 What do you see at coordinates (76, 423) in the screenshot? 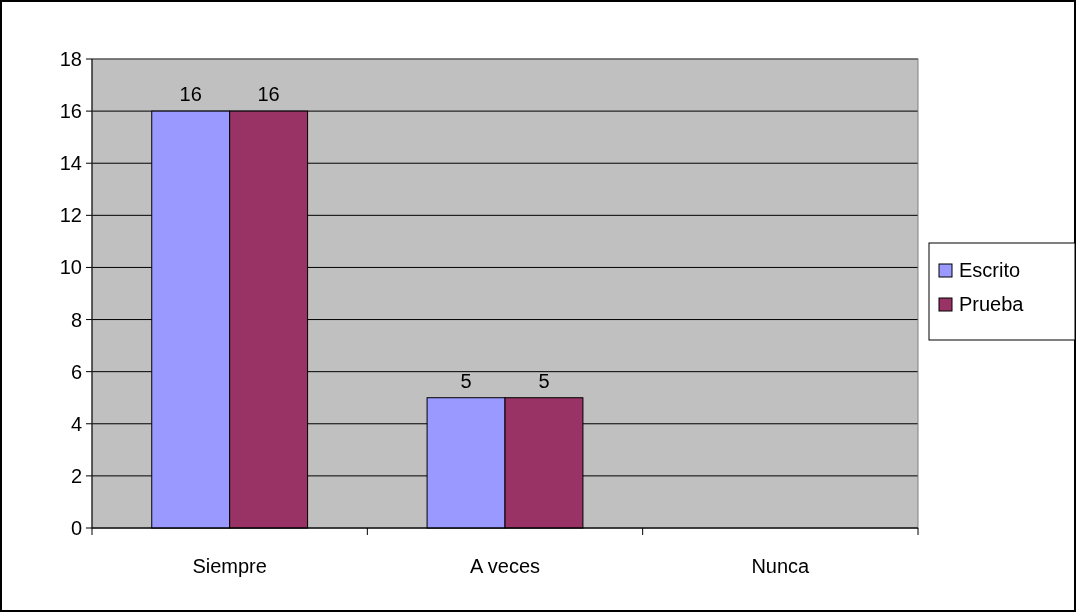
I see `y-tick-label: 4` at bounding box center [76, 423].